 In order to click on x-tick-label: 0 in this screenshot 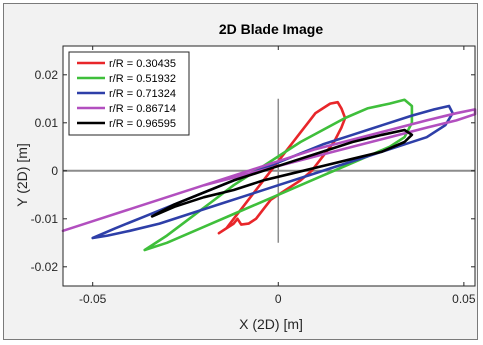, I will do `click(278, 299)`.